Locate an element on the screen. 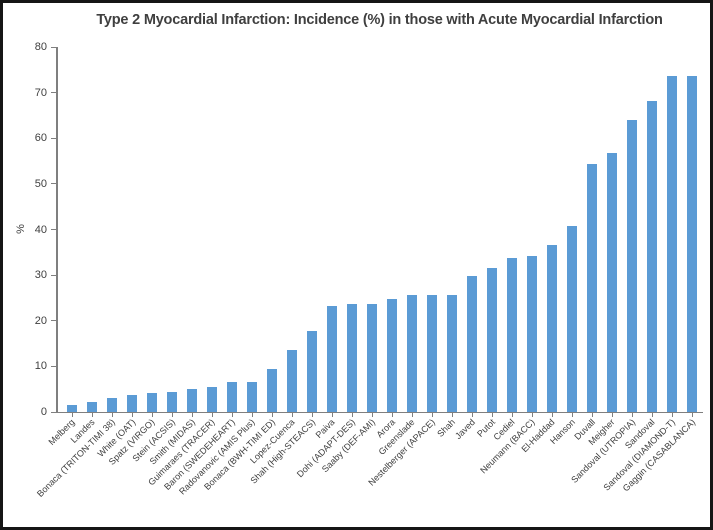  x-axis is located at coordinates (379, 412).